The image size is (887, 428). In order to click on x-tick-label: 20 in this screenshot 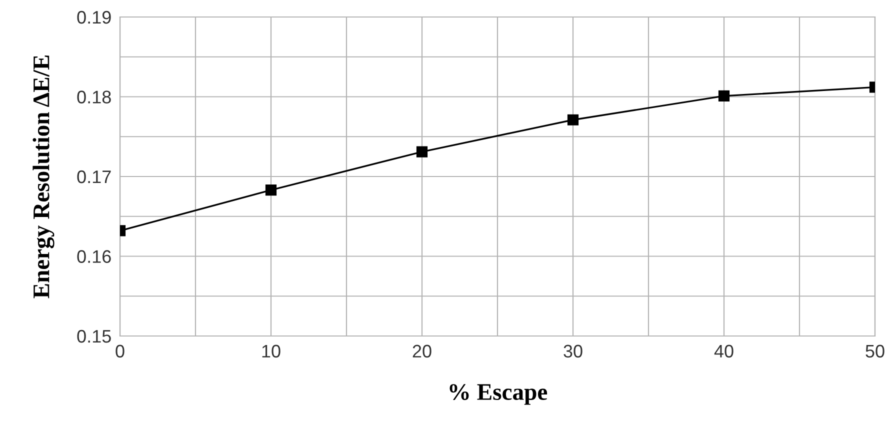, I will do `click(422, 351)`.